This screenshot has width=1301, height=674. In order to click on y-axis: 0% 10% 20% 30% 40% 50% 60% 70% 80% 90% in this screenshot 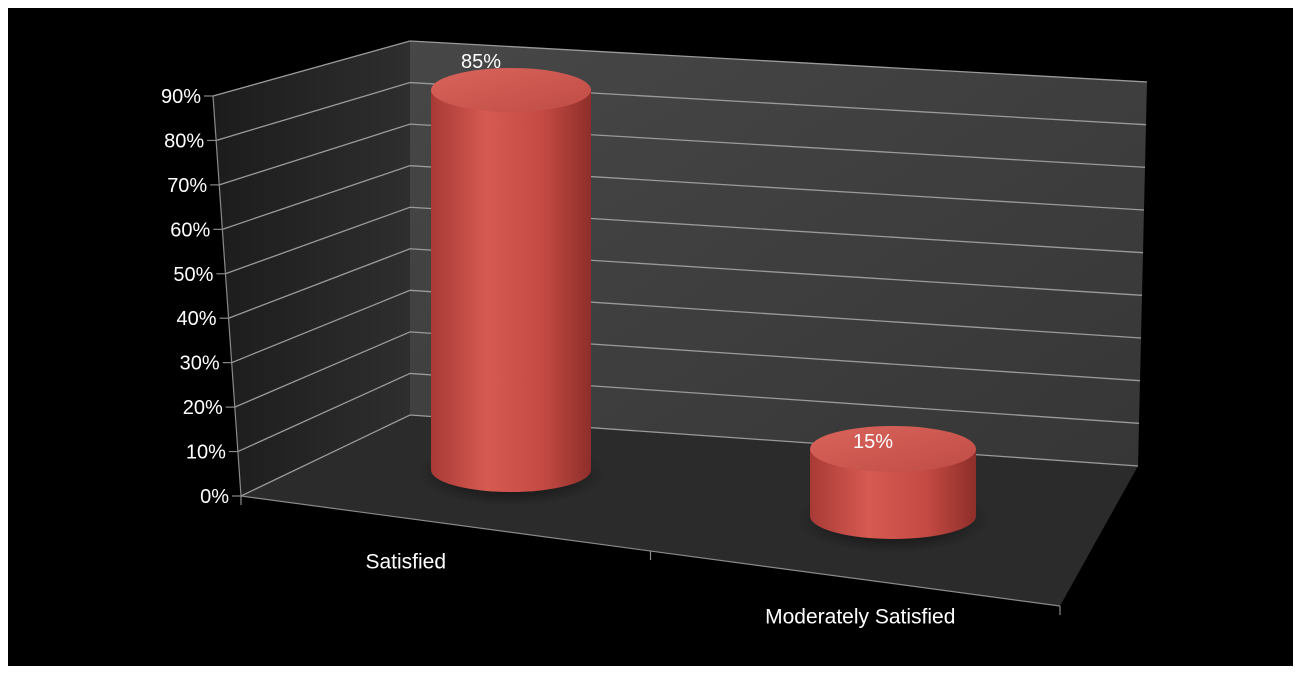, I will do `click(201, 297)`.